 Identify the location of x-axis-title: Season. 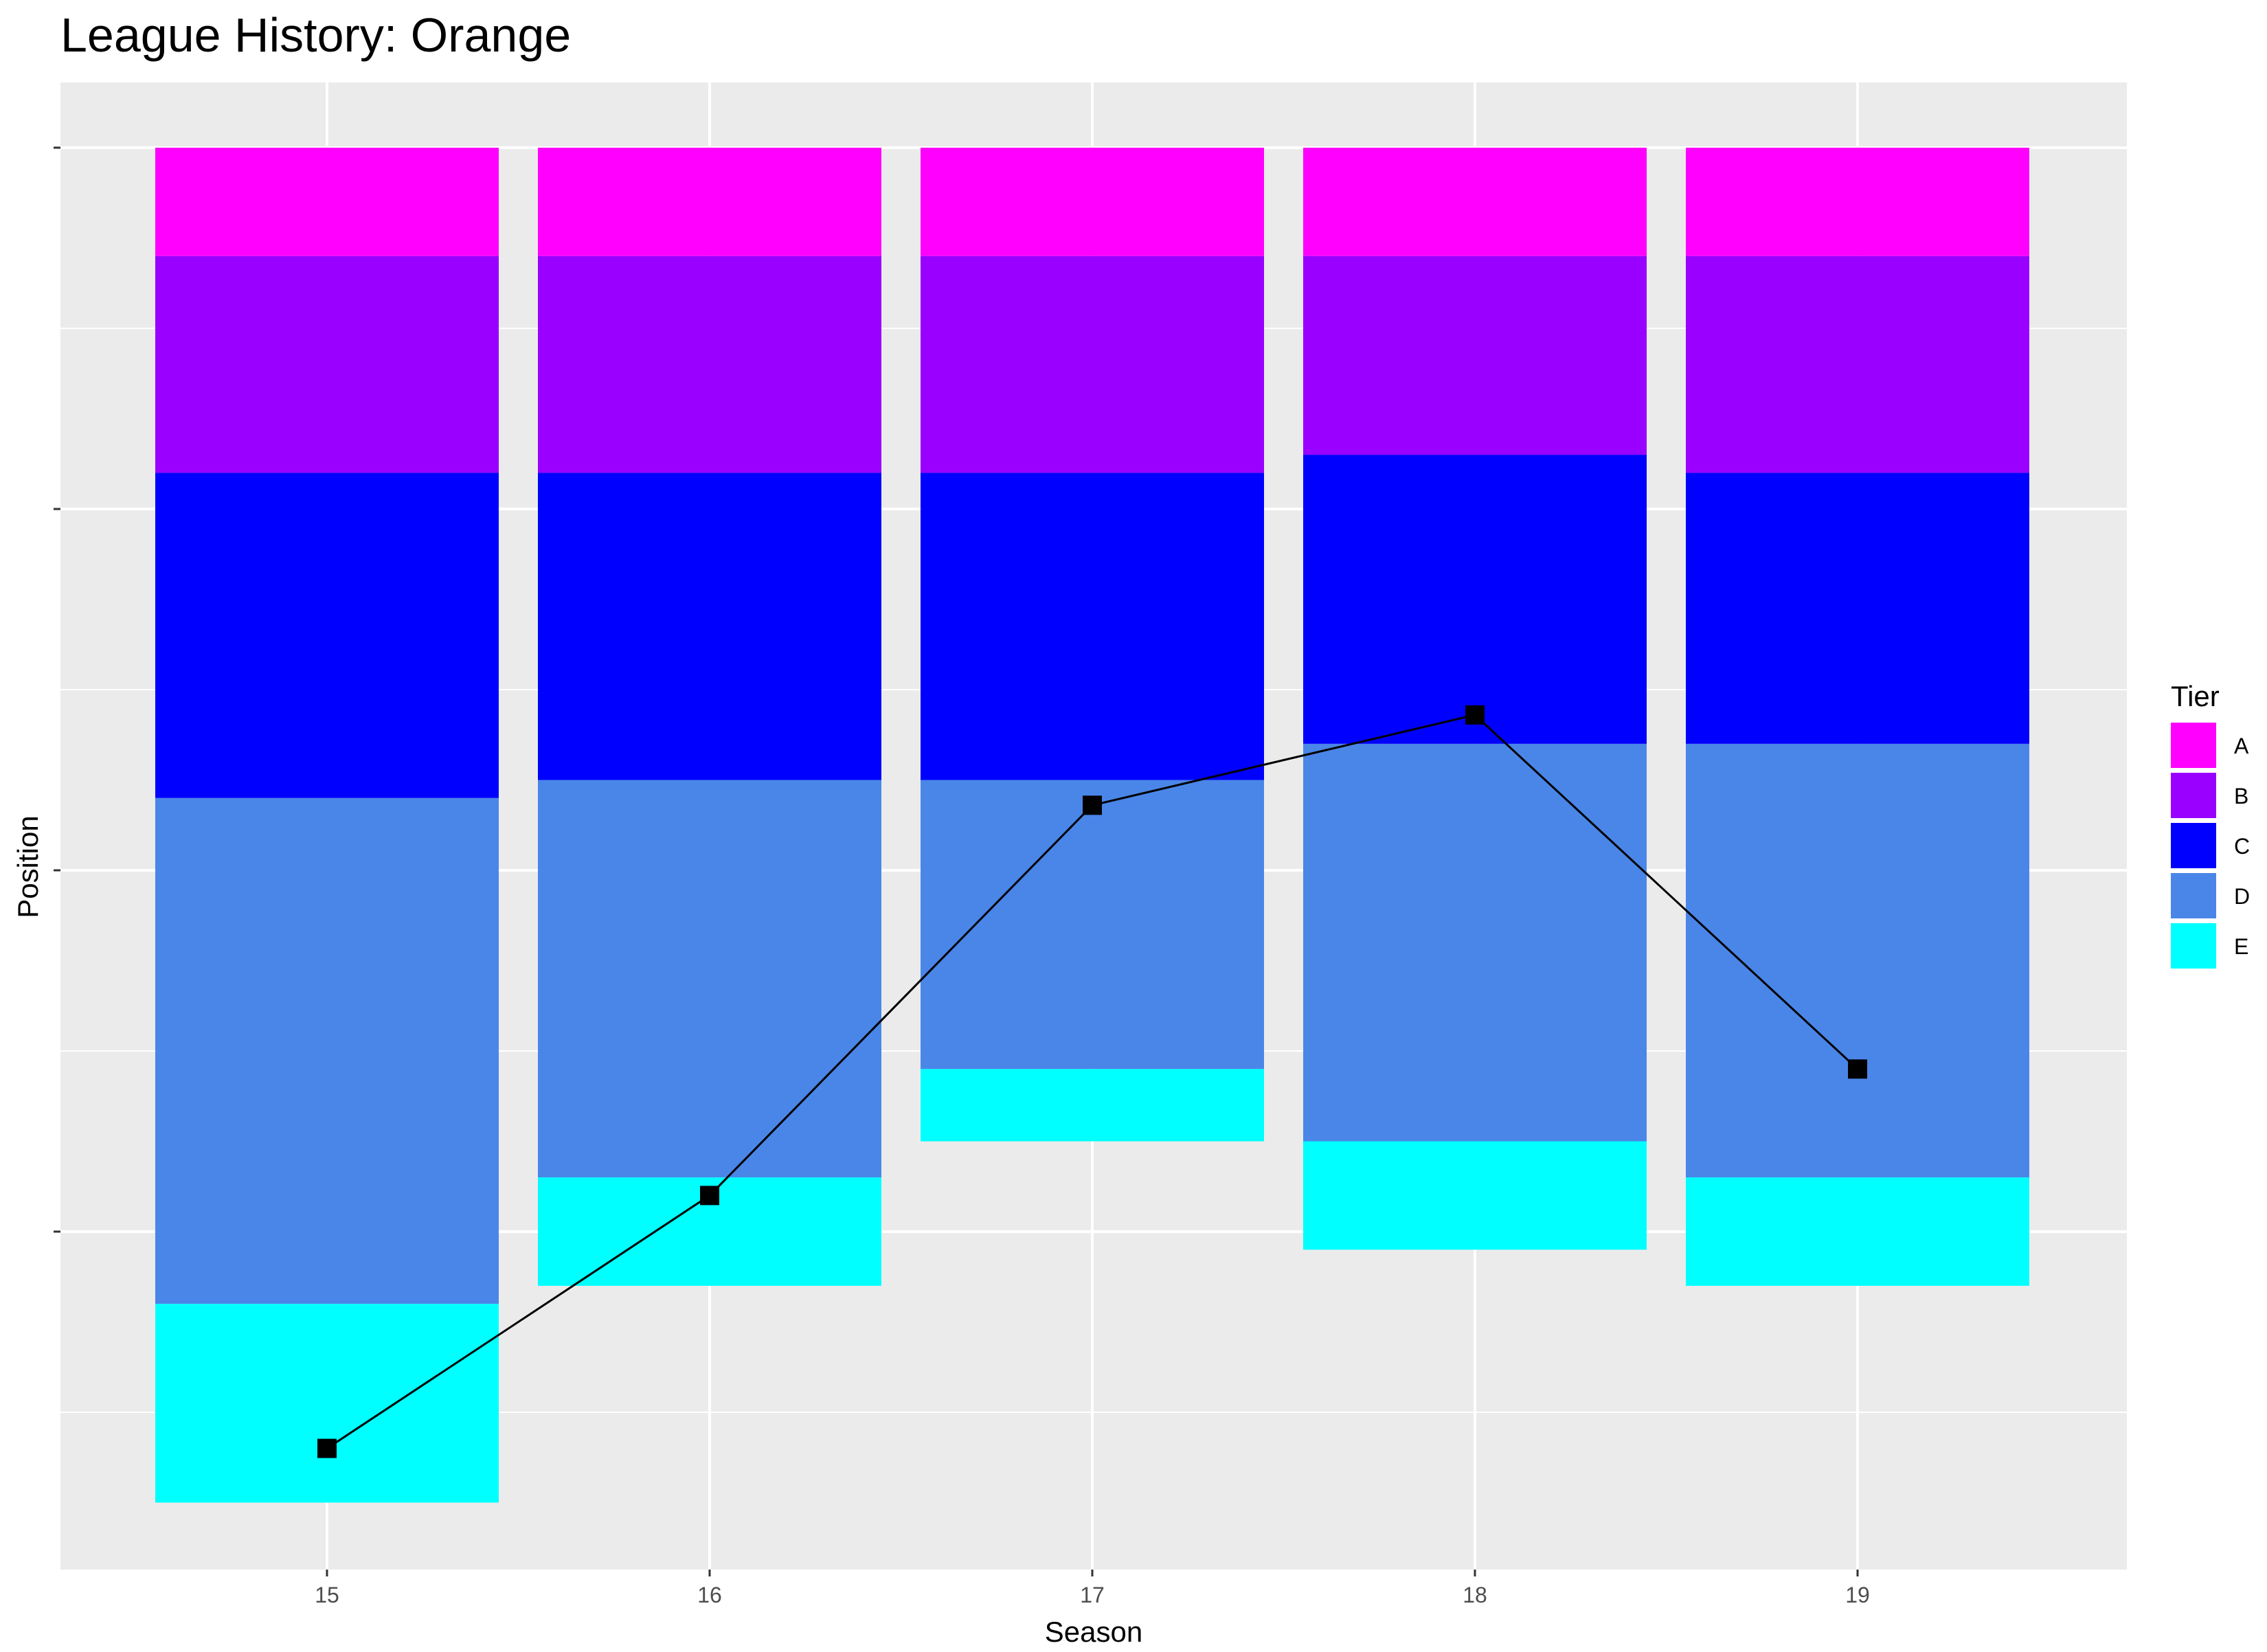
(1093, 1632).